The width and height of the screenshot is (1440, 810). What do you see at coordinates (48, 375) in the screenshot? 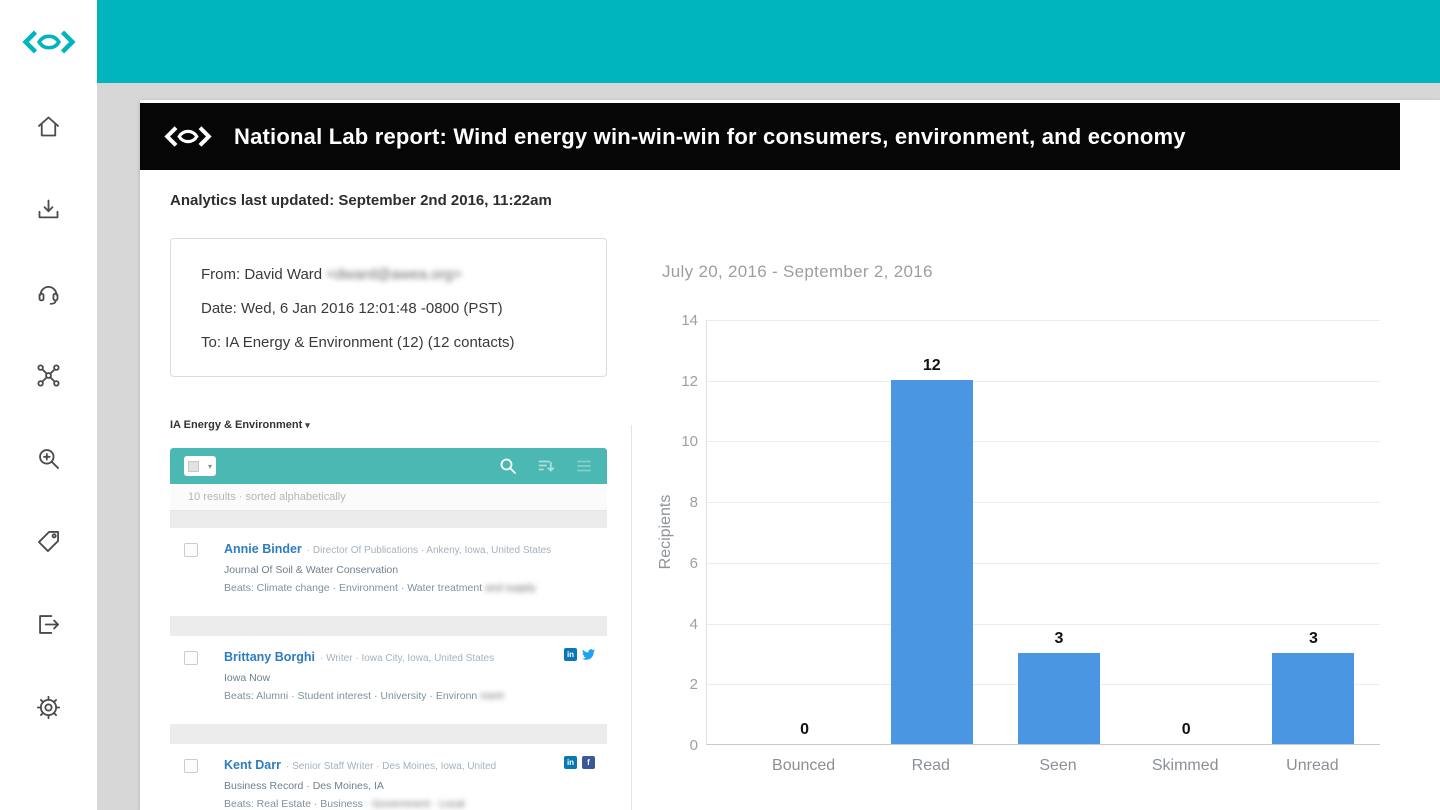
I see `connections-icon` at bounding box center [48, 375].